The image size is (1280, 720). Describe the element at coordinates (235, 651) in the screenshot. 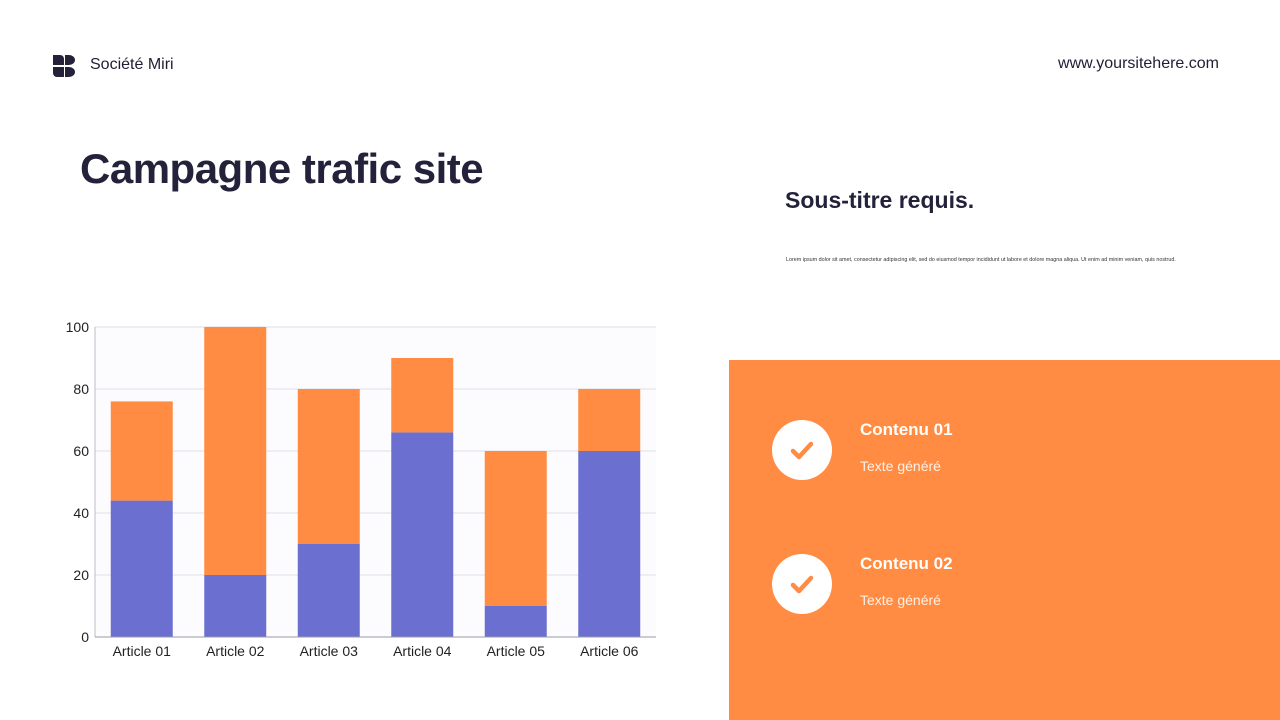

I see `x-tick-label: Article 02` at that location.